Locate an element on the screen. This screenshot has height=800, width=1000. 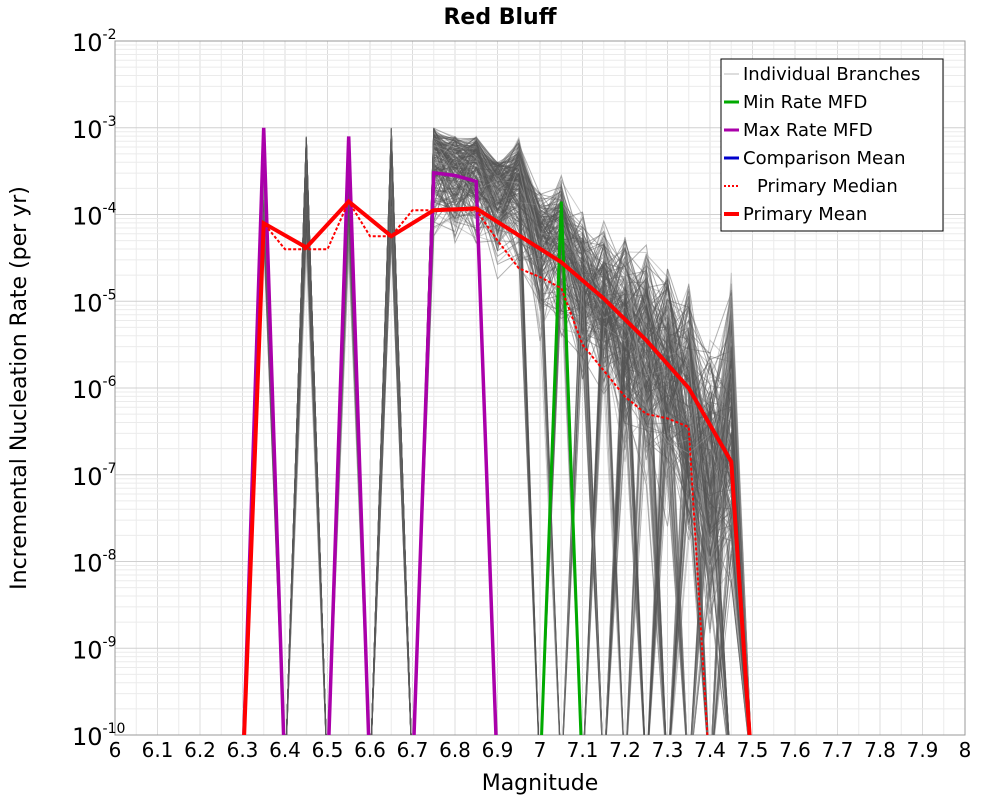
y-tick-labels: 10⁻² 10⁻³ 10⁻⁴ 10⁻⁵ 10⁻⁶ 10⁻⁷ 10⁻⁸ 10⁻⁹ 10⁻¹⁰ is located at coordinates (98, 389).